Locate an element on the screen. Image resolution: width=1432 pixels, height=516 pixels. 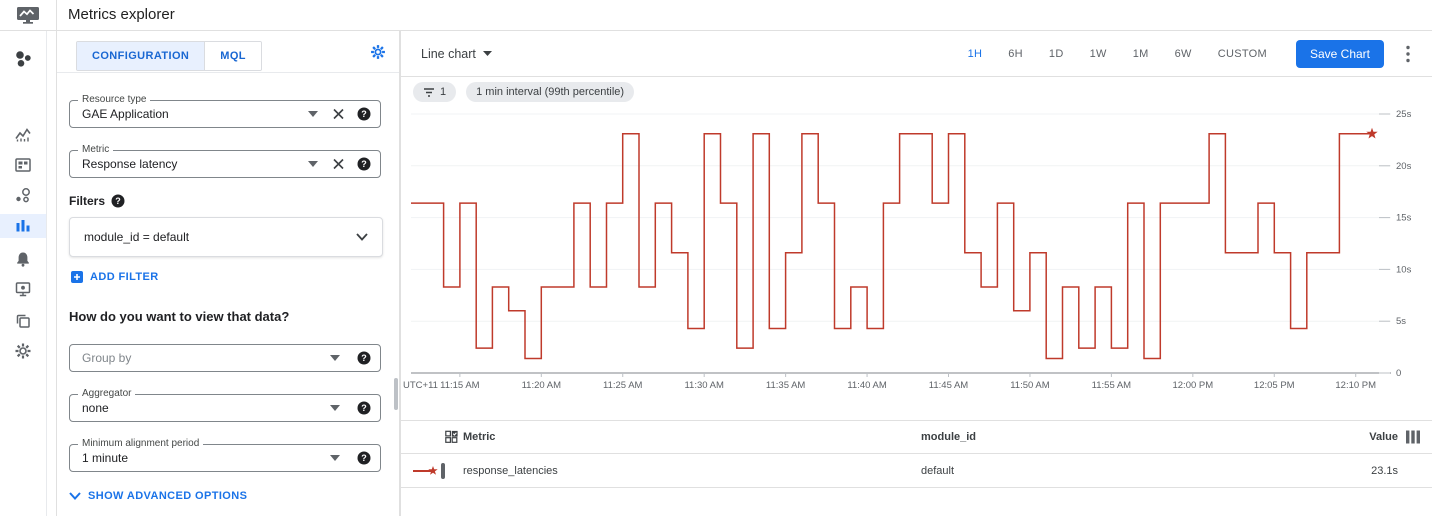
svg-text: 11:50 AM is located at coordinates (1030, 385).